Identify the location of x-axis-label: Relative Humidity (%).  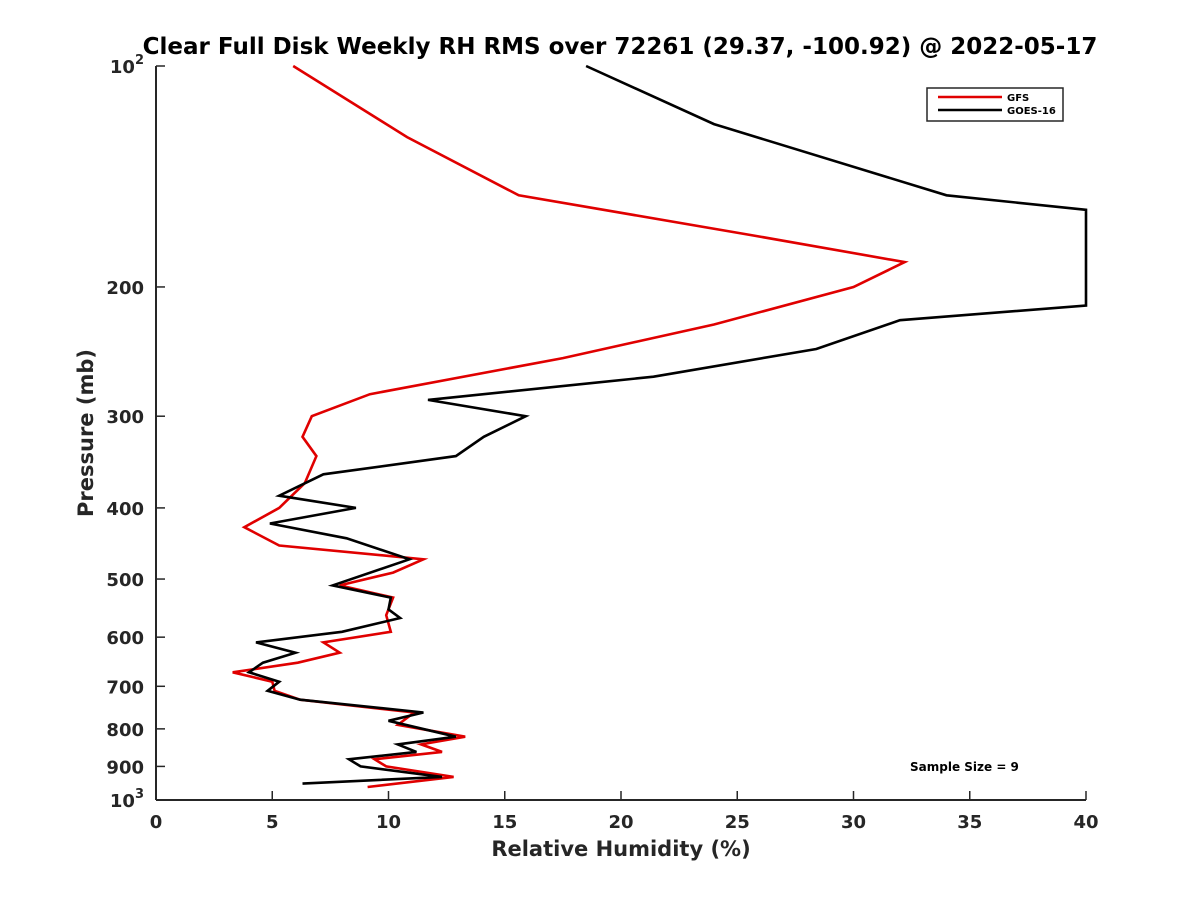
(620, 849).